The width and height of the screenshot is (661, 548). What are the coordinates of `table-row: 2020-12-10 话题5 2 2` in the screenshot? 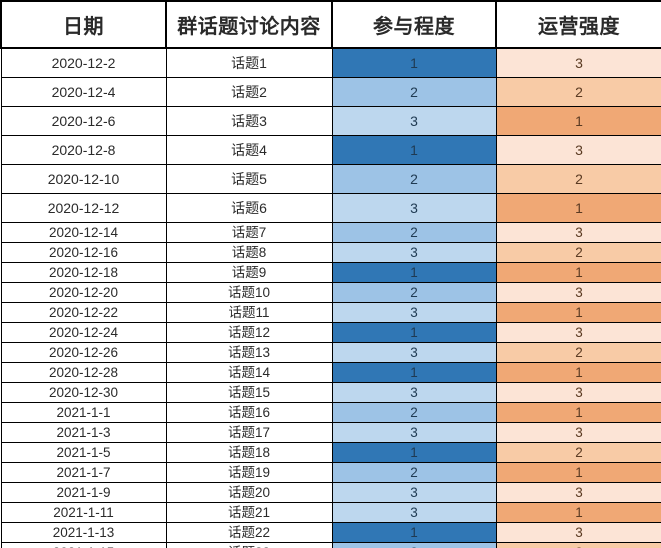 It's located at (330, 179).